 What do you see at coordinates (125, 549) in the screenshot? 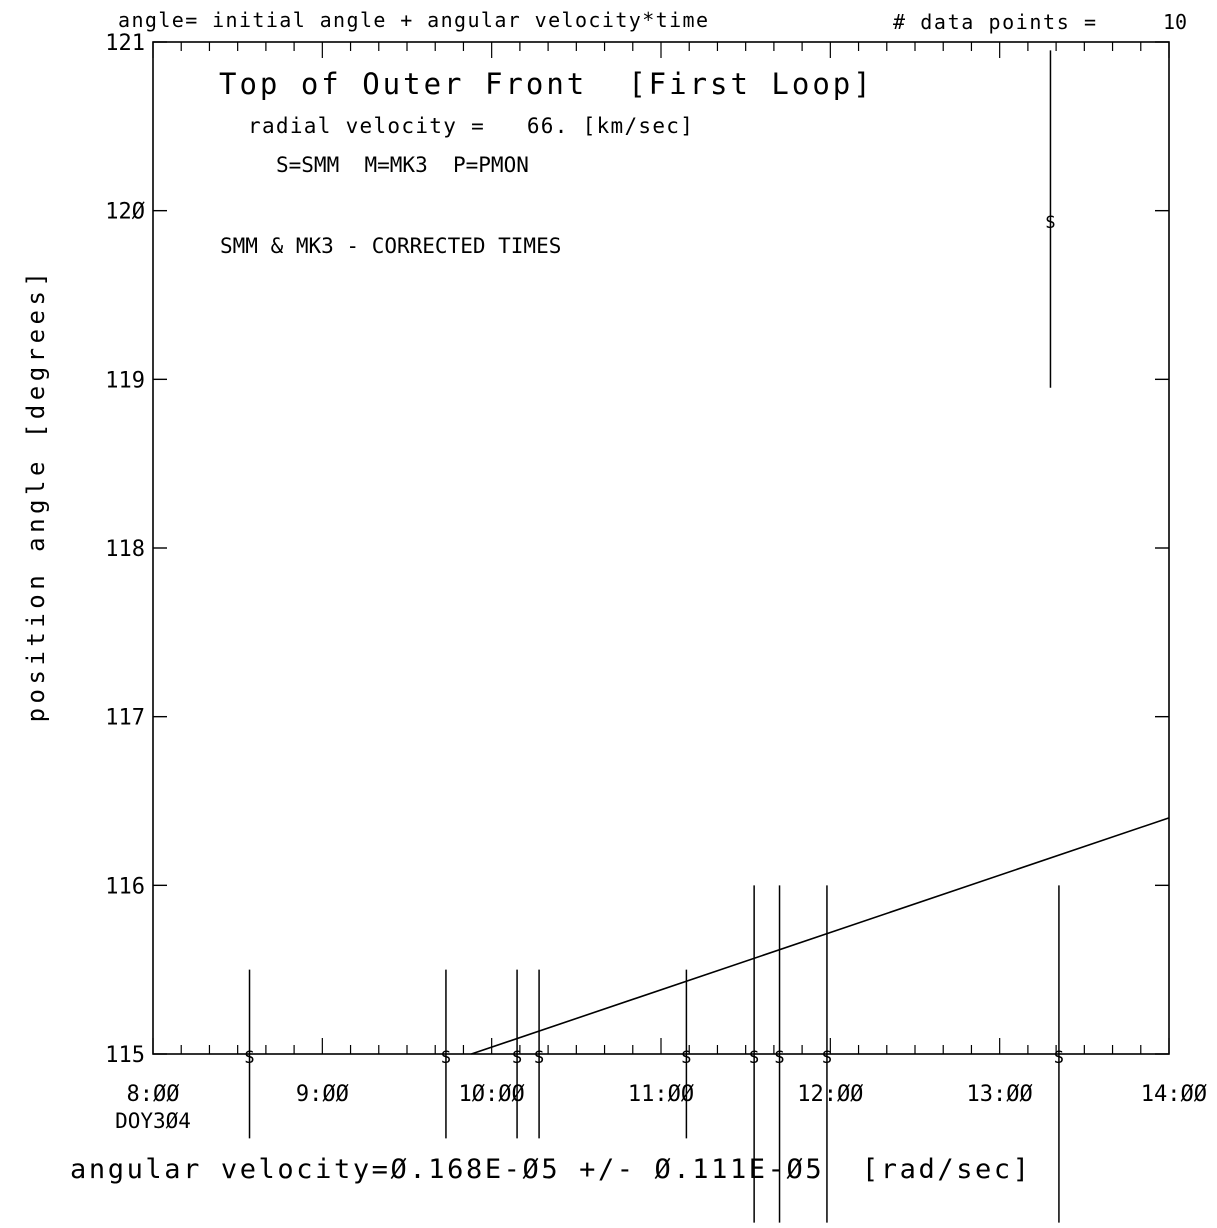
I see `y-tick-label: 118` at bounding box center [125, 549].